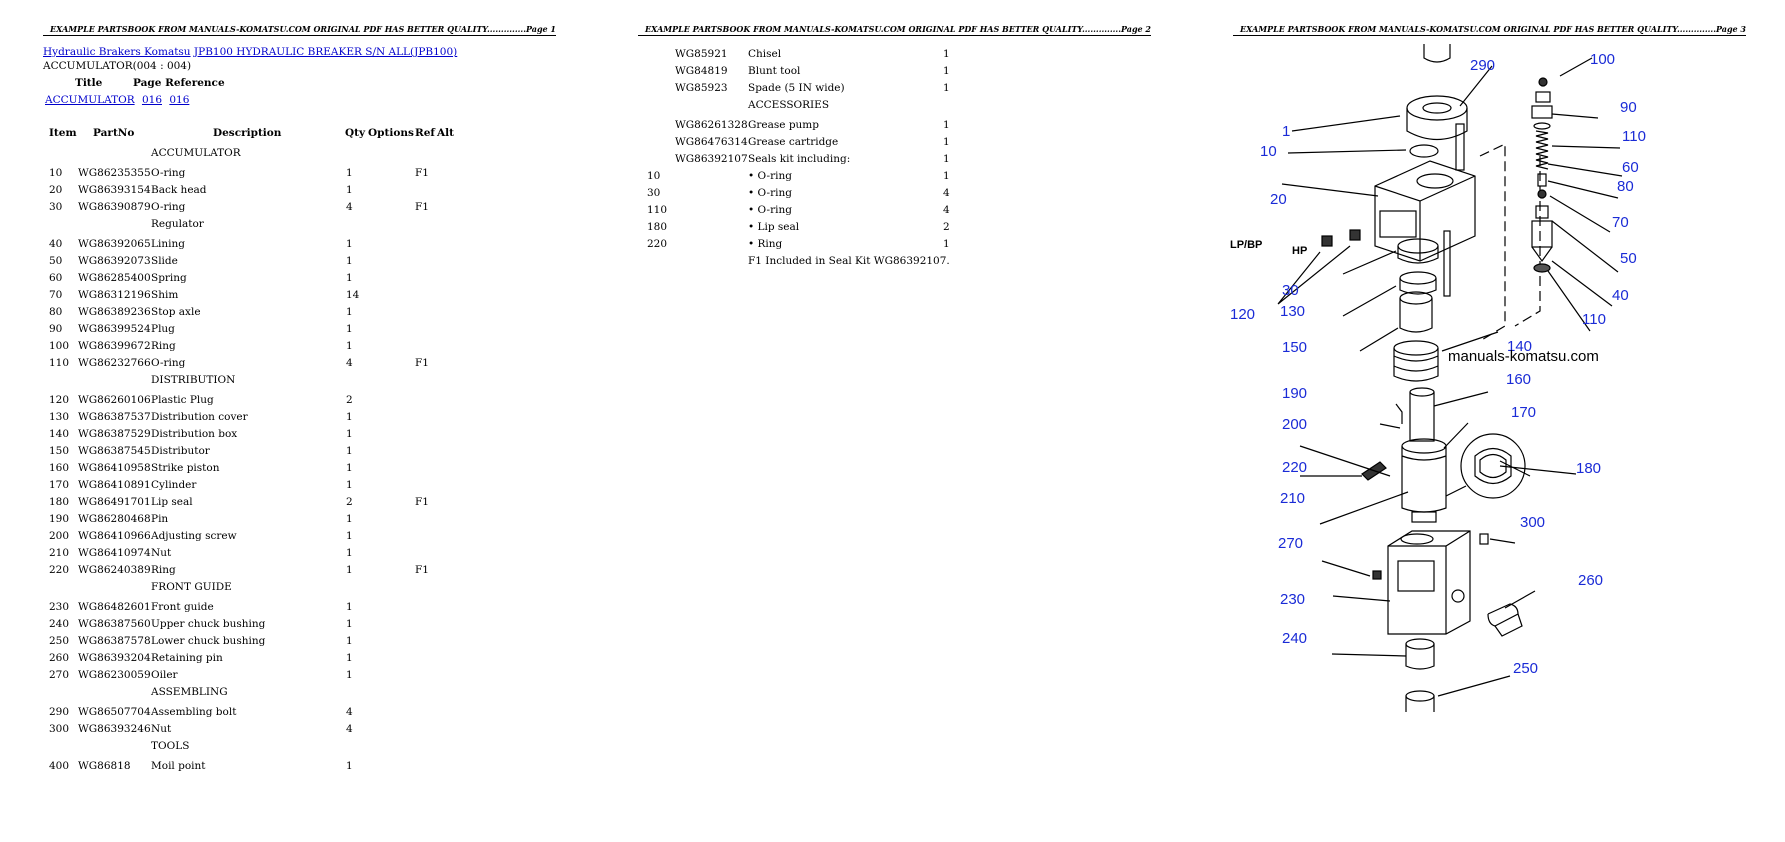 The width and height of the screenshot is (1785, 842). I want to click on item-number: 30, so click(654, 193).